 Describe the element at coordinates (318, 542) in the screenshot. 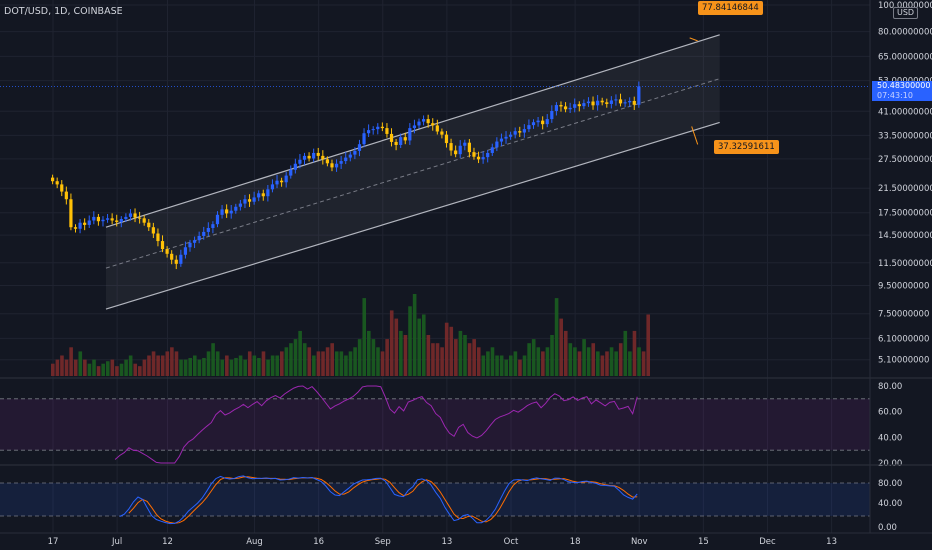

I see `time-tick-label: 16` at that location.